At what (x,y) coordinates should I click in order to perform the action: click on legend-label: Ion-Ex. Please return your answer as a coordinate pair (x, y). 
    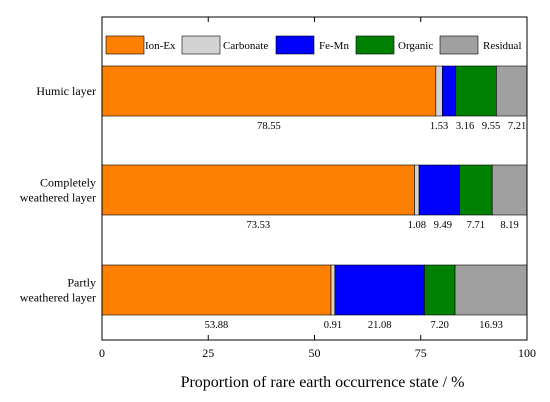
    Looking at the image, I should click on (160, 46).